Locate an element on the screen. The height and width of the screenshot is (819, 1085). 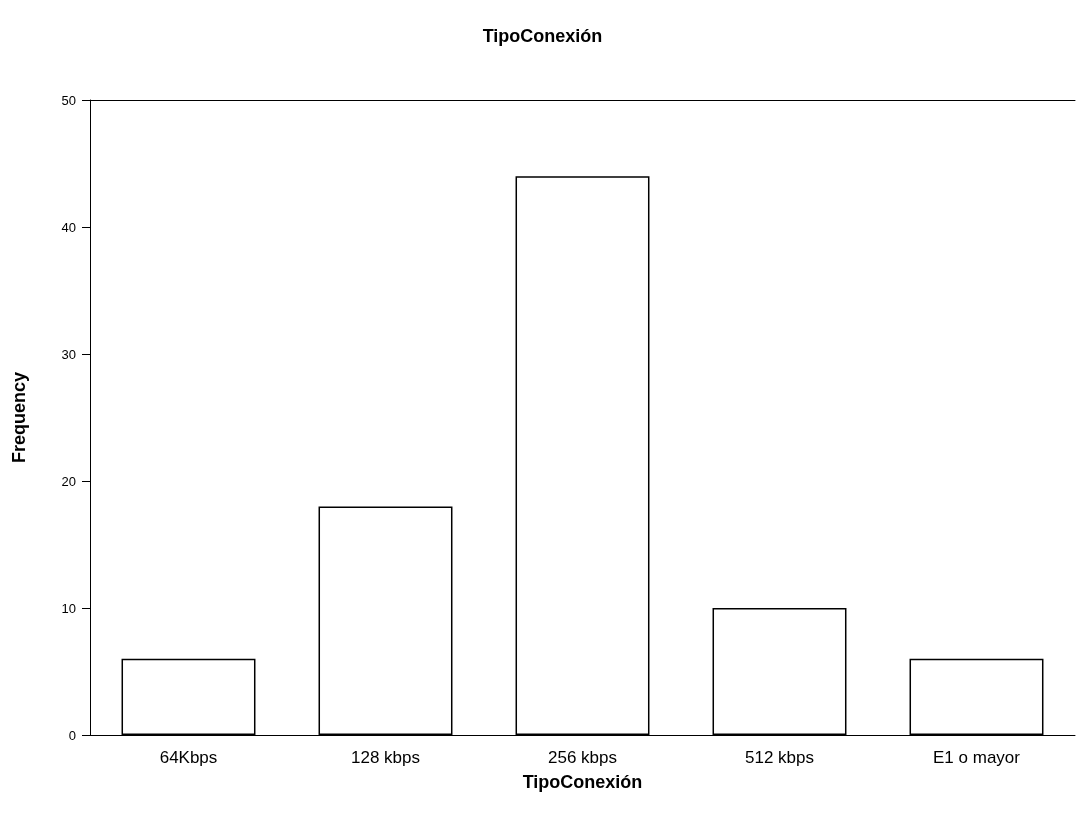
x-axis-title: TipoConexión is located at coordinates (582, 782).